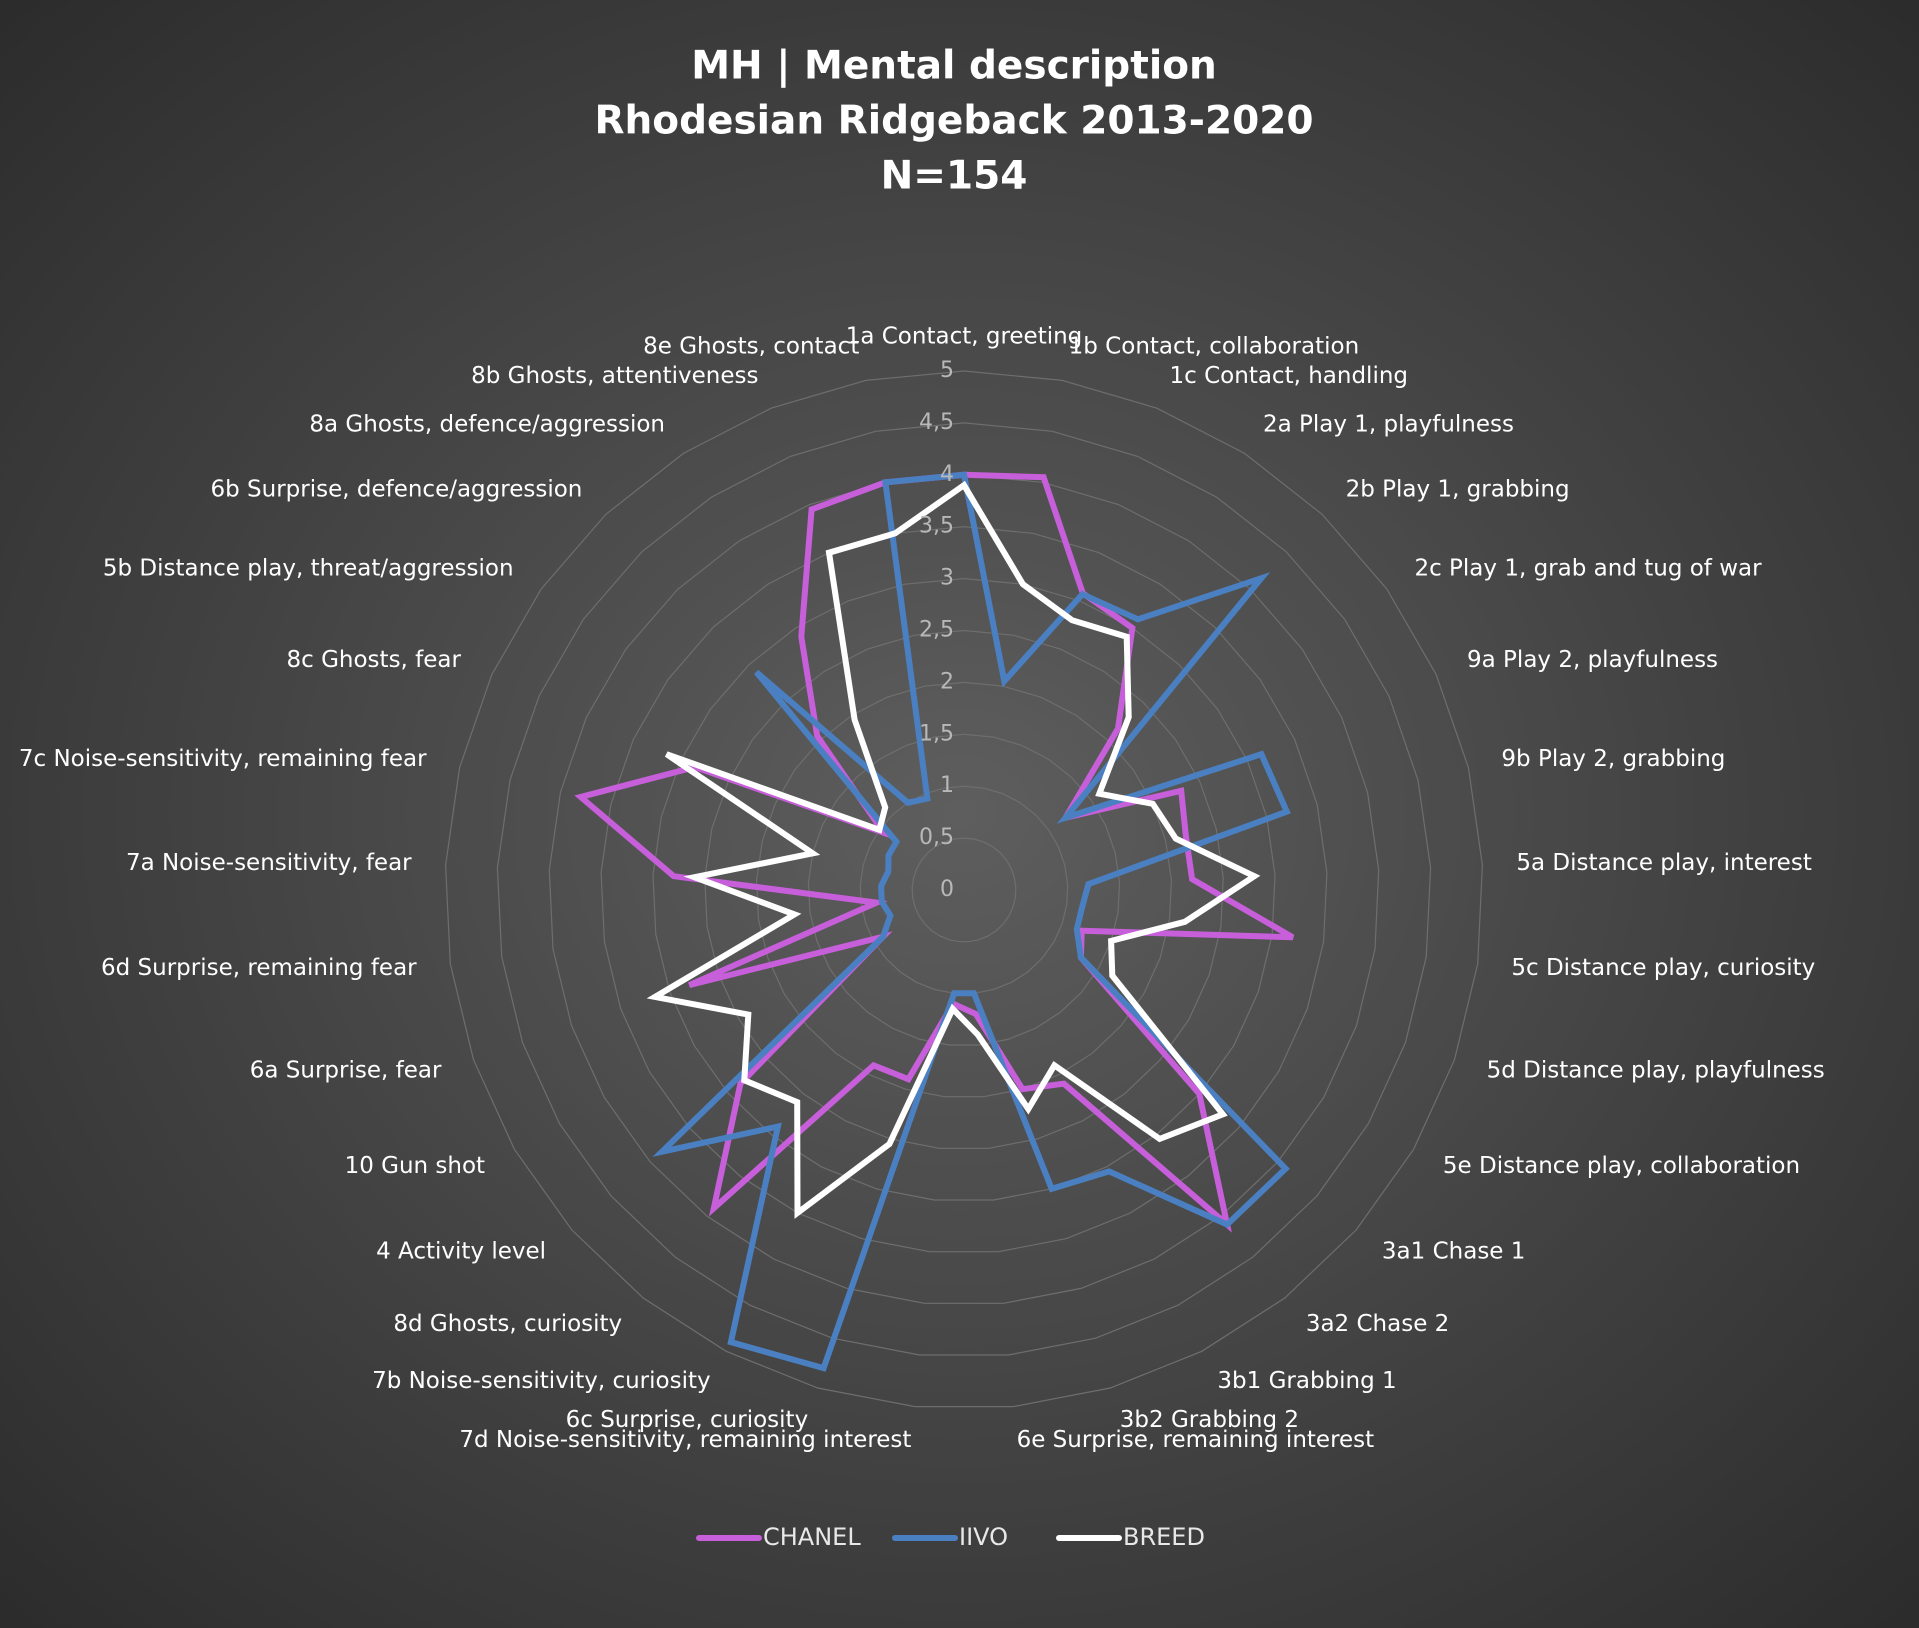 Image resolution: width=1919 pixels, height=1628 pixels. What do you see at coordinates (936, 526) in the screenshot?
I see `y-tick-label: 3,5` at bounding box center [936, 526].